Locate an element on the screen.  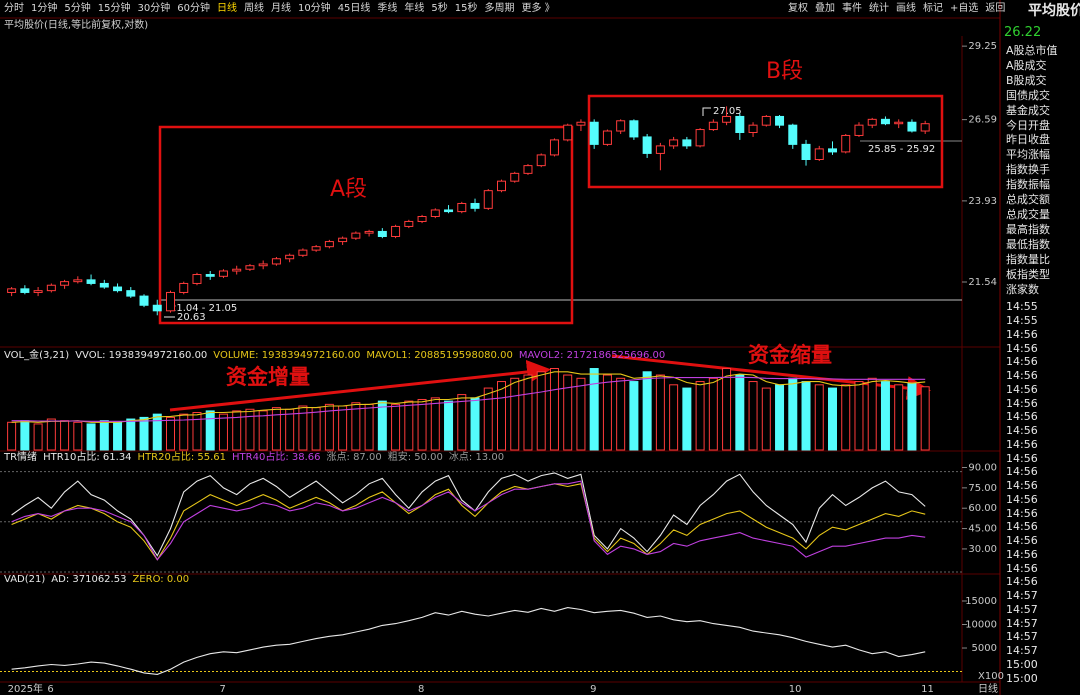
period-button: 更多 》 is located at coordinates (538, 8).